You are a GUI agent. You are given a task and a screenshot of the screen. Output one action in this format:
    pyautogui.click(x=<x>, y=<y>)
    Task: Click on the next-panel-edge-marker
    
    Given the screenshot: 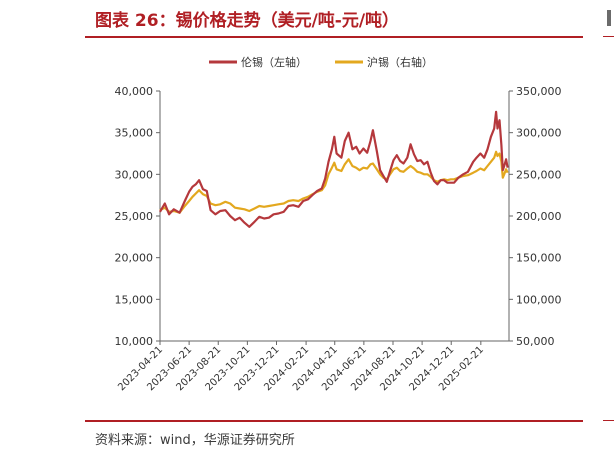 What is the action you would take?
    pyautogui.click(x=609, y=18)
    